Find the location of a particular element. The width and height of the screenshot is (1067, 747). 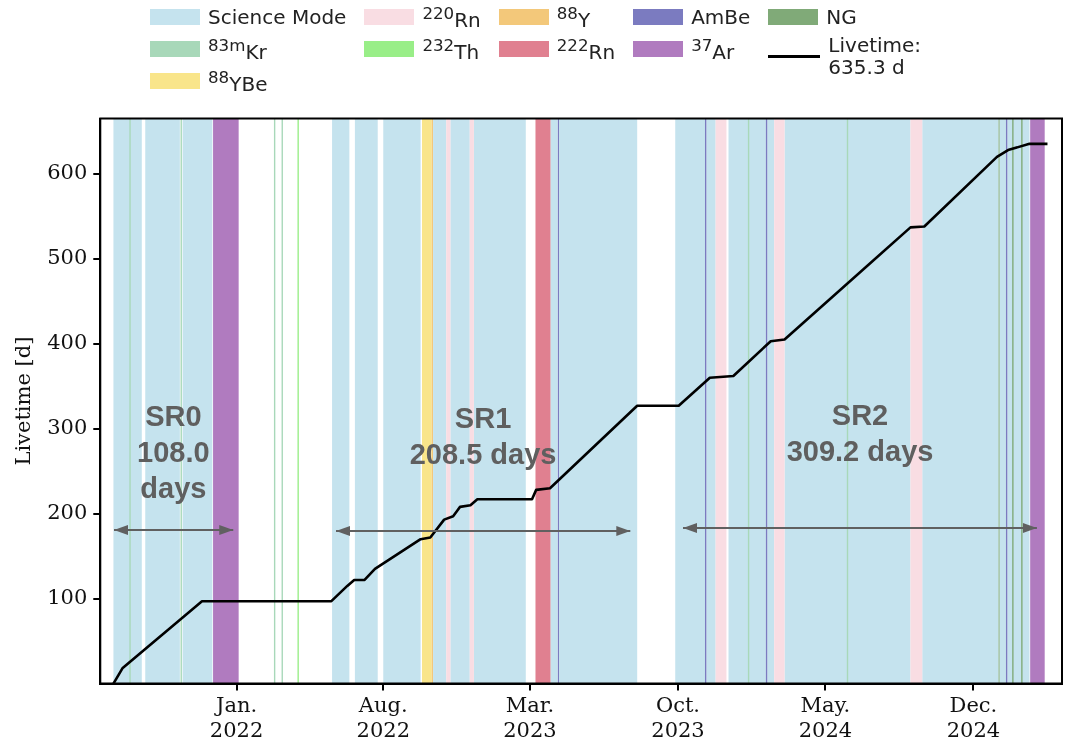

annotation: SR2 309.2 days is located at coordinates (860, 433).